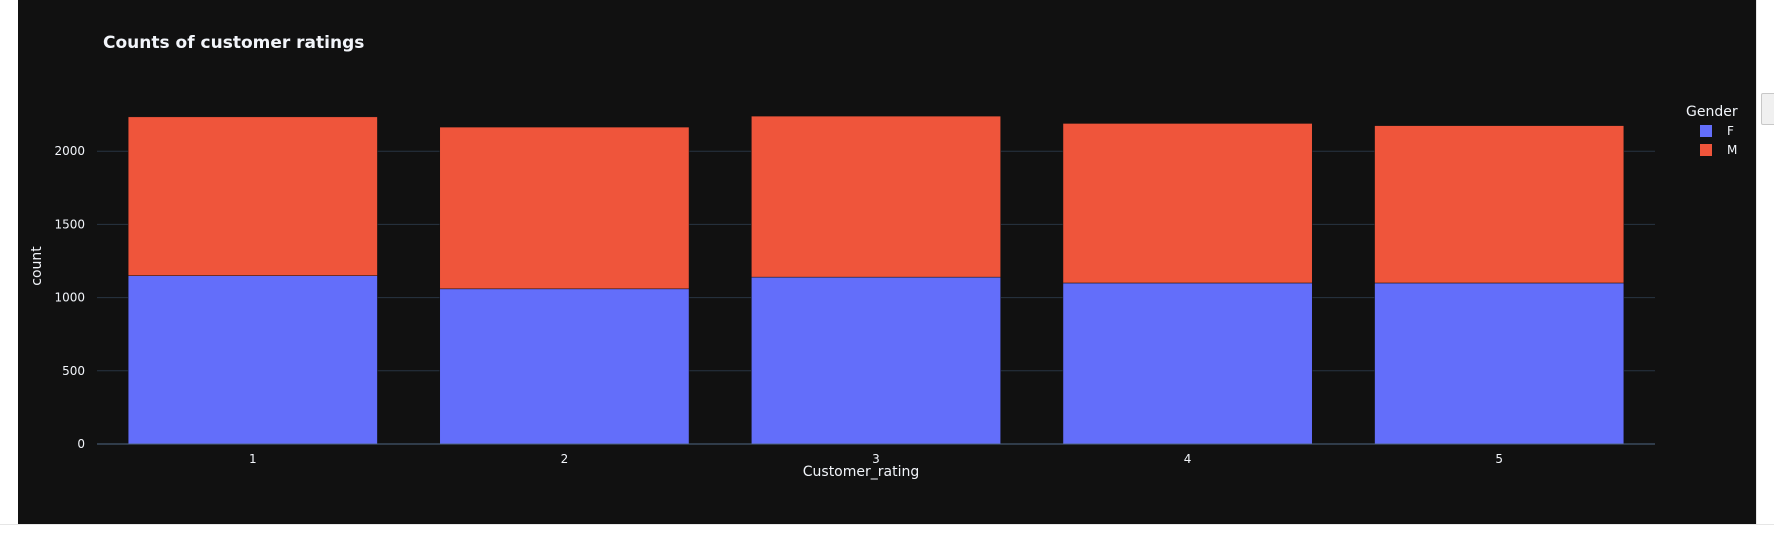 The width and height of the screenshot is (1774, 537). What do you see at coordinates (1188, 459) in the screenshot?
I see `x-tick-label: 4` at bounding box center [1188, 459].